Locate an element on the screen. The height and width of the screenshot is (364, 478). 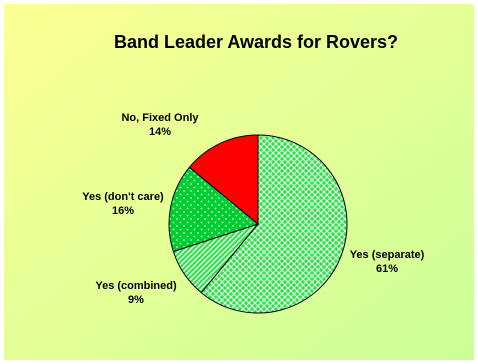
slice-label: Yes (don't care) is located at coordinates (123, 197).